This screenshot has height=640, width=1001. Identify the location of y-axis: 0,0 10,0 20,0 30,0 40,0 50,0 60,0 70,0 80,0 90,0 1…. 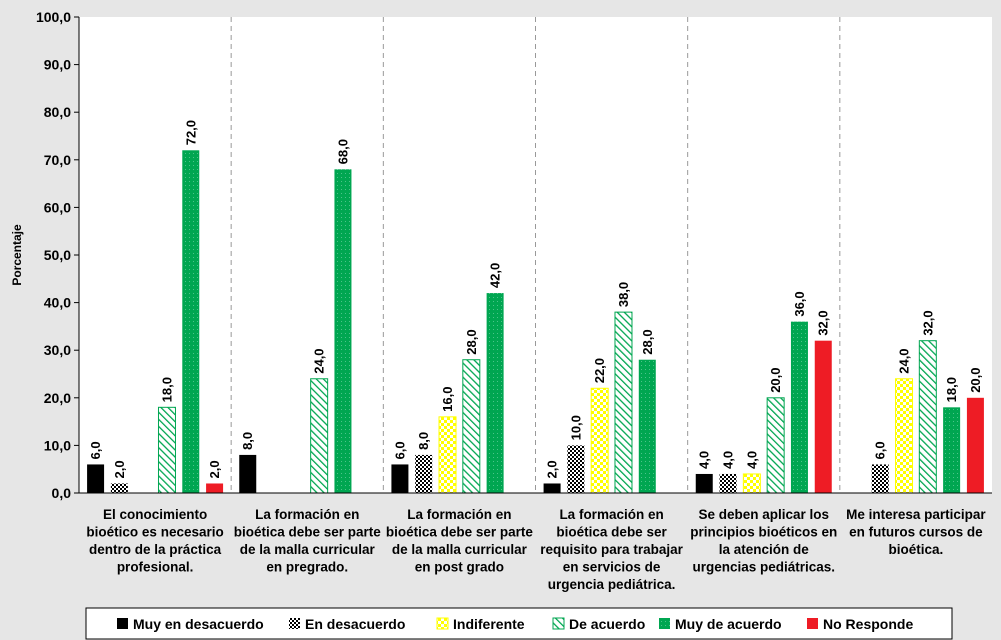
(45, 255).